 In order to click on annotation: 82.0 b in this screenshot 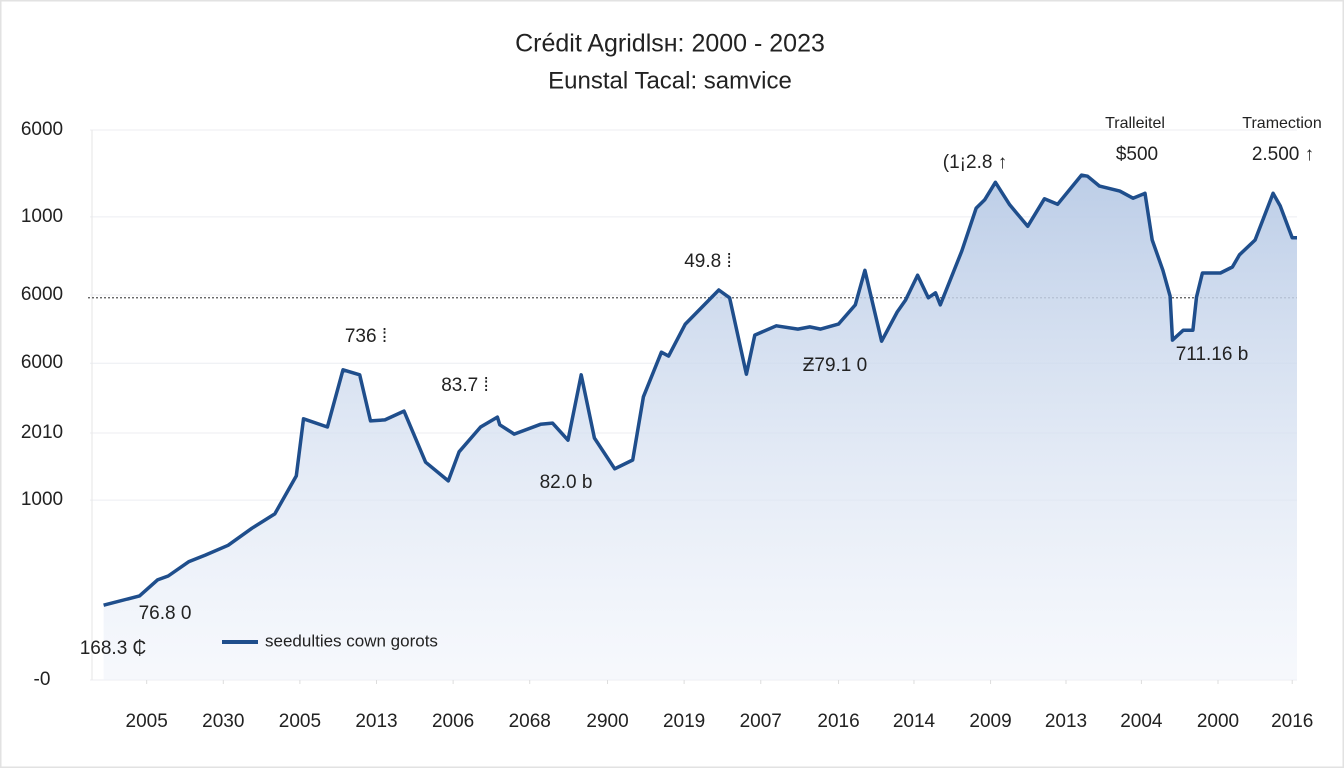, I will do `click(566, 482)`.